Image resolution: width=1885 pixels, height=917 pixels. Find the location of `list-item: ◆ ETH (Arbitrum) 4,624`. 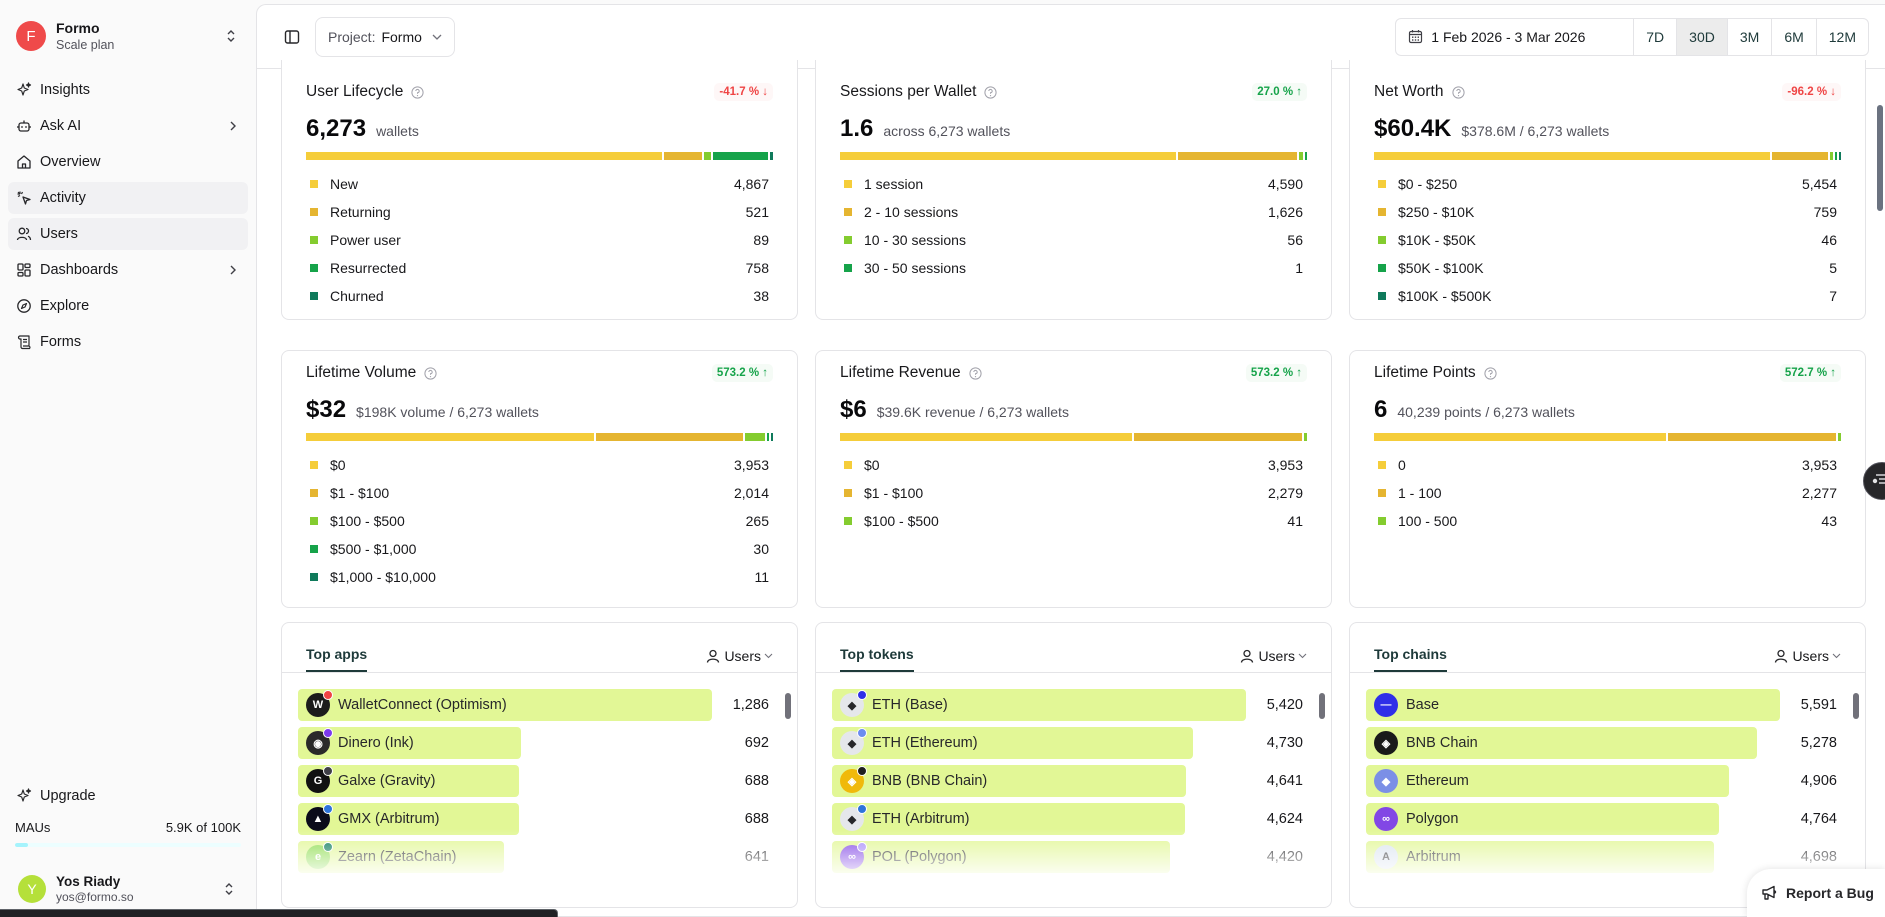

list-item: ◆ ETH (Arbitrum) 4,624 is located at coordinates (1081, 819).